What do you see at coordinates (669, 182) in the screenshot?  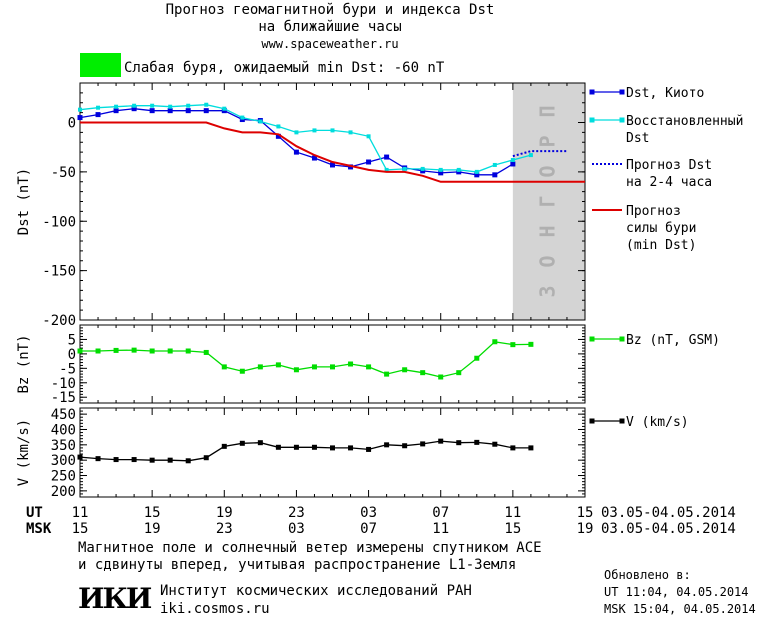 I see `legend-label: на 2-4 часа` at bounding box center [669, 182].